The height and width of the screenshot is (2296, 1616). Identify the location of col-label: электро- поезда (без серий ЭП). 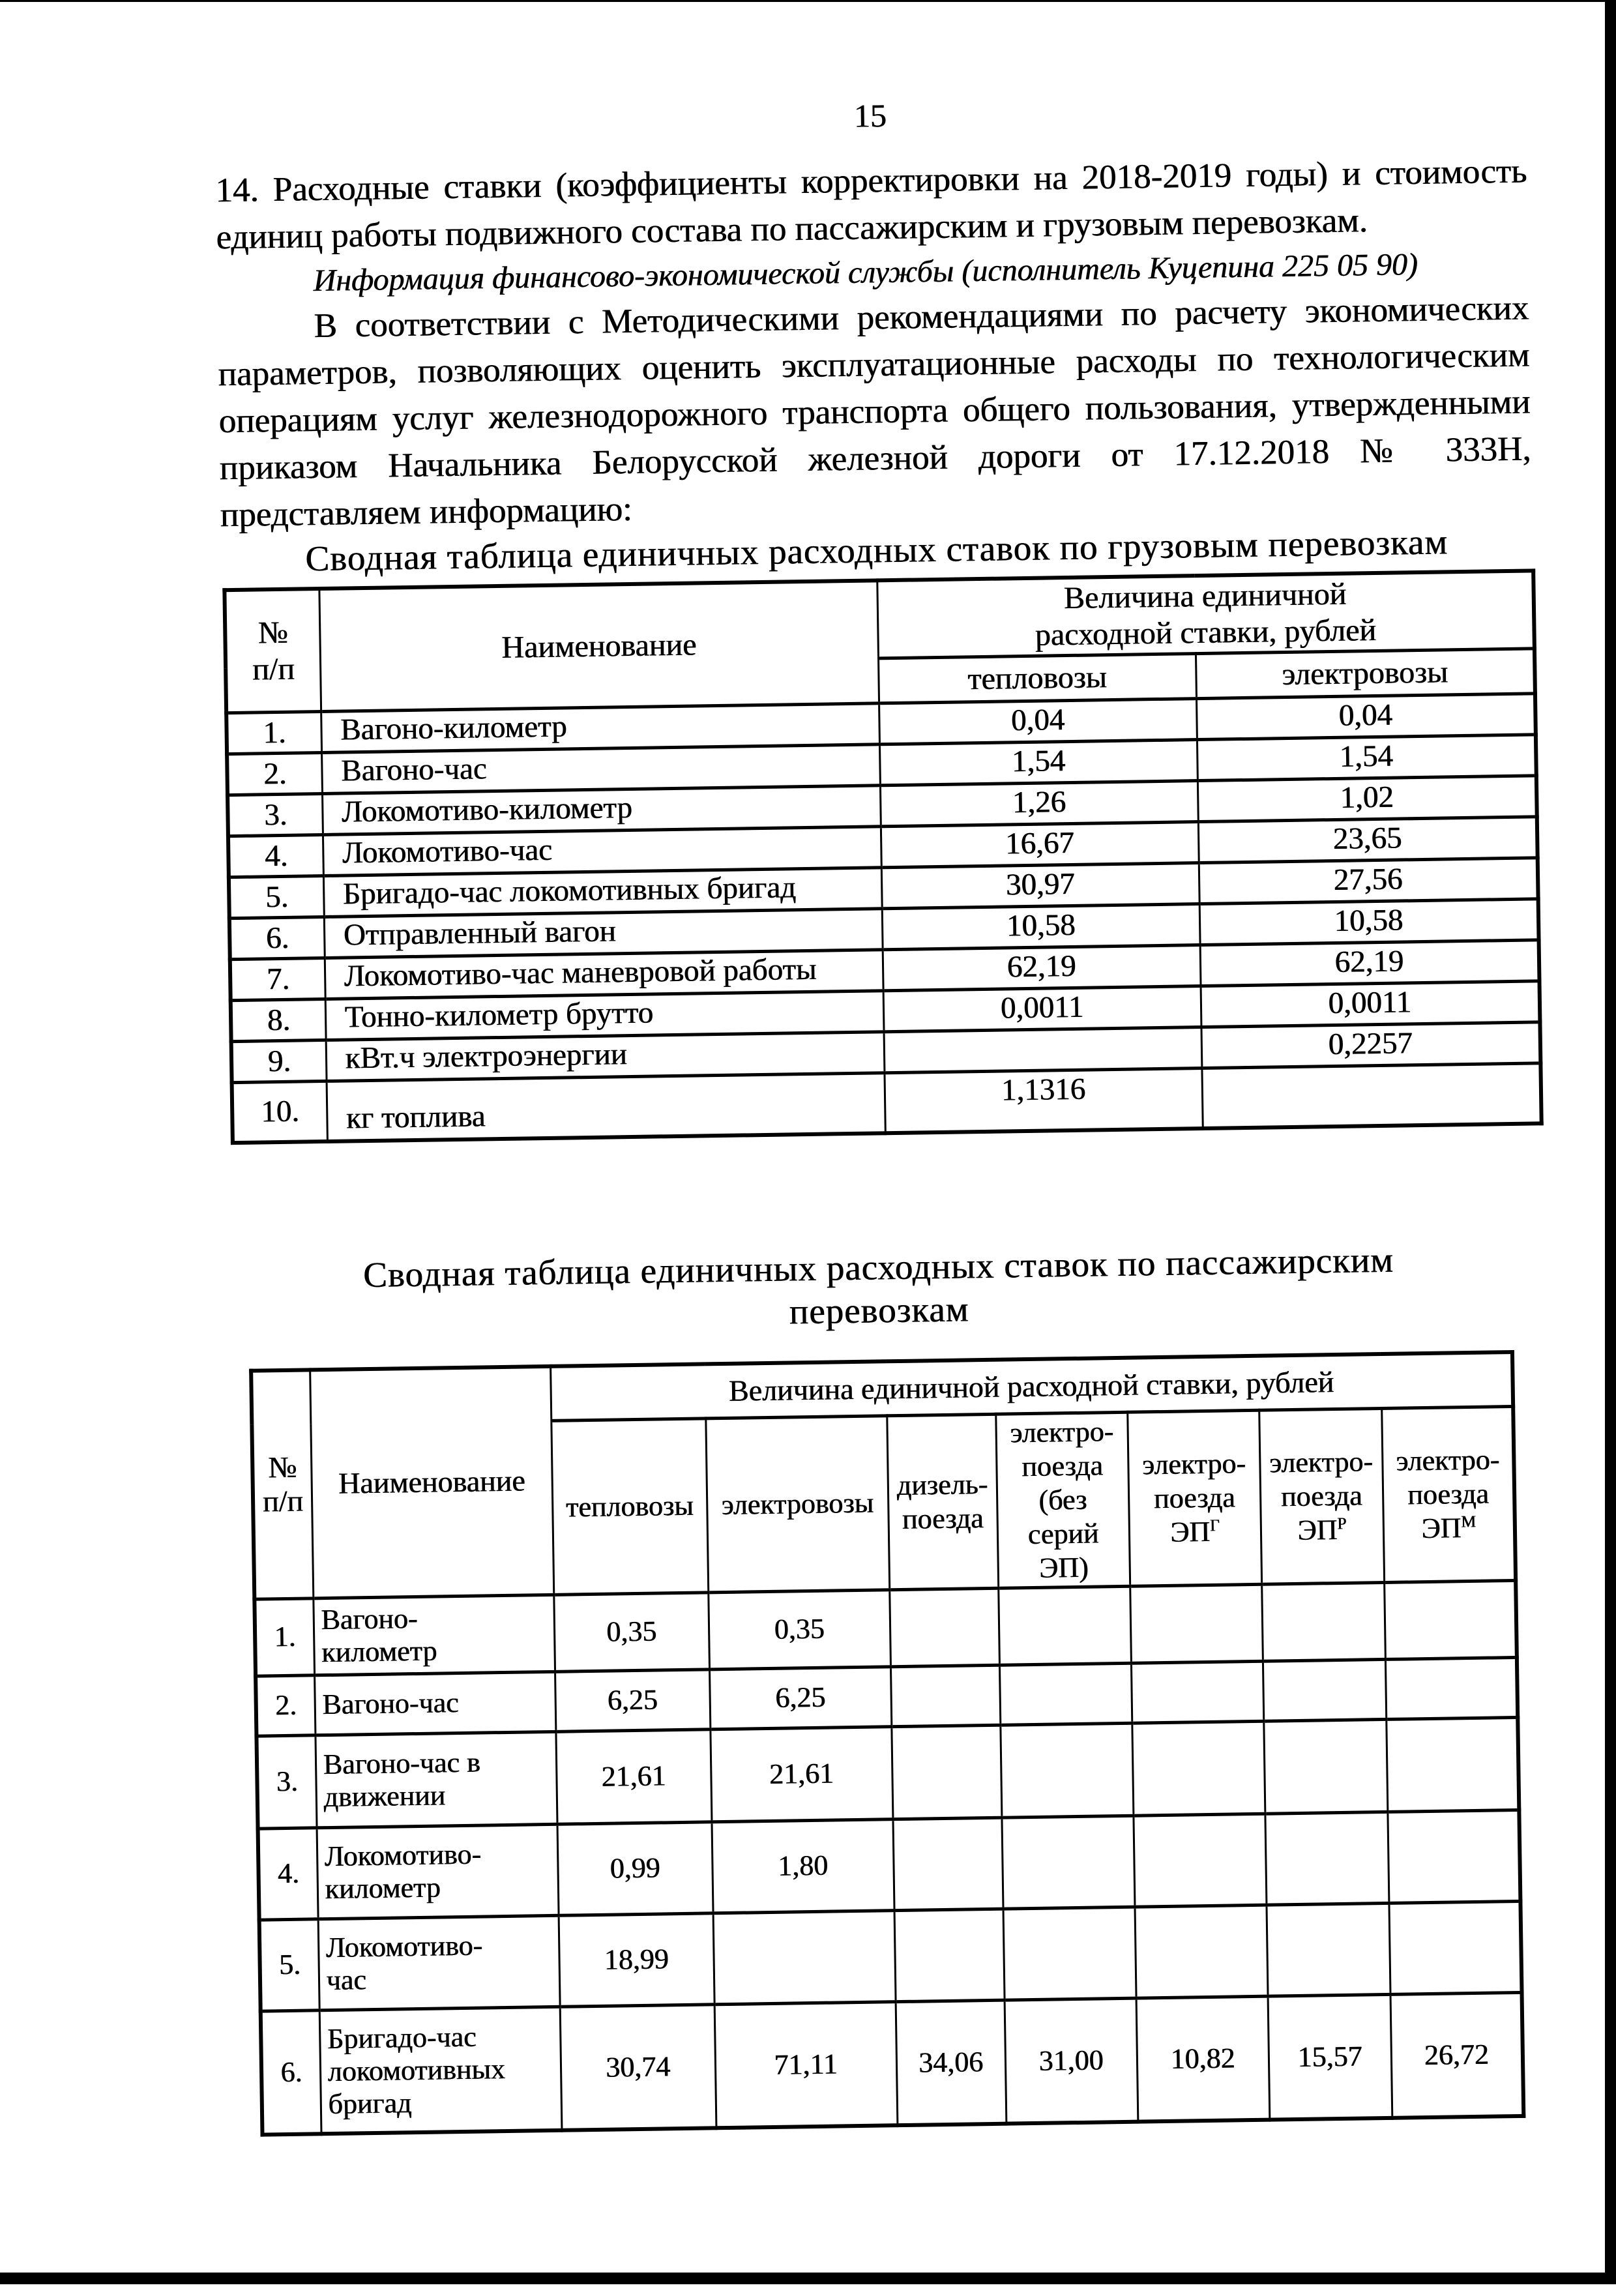
(1062, 1499).